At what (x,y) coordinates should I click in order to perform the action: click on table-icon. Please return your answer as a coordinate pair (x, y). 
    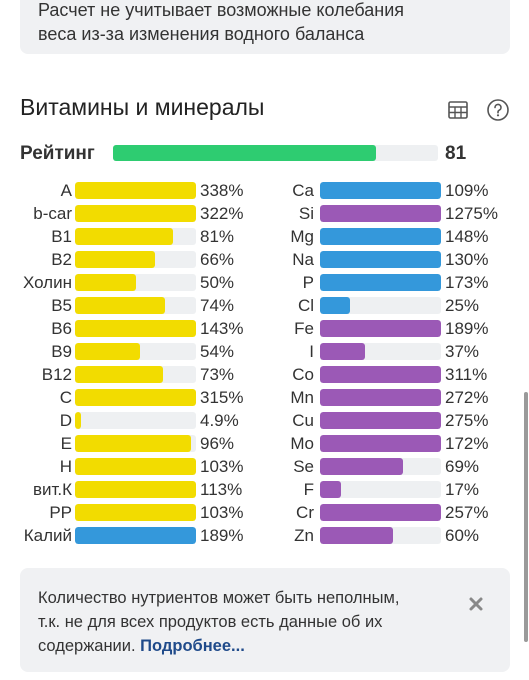
    Looking at the image, I should click on (458, 110).